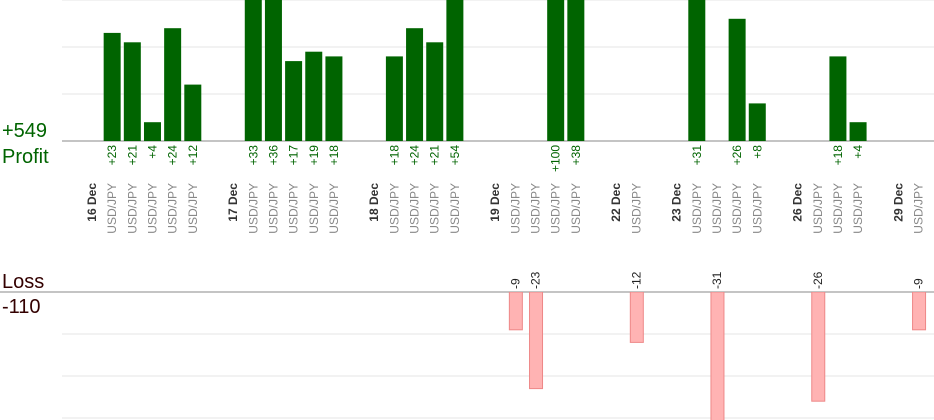  What do you see at coordinates (737, 155) in the screenshot?
I see `profit-value-label: +26` at bounding box center [737, 155].